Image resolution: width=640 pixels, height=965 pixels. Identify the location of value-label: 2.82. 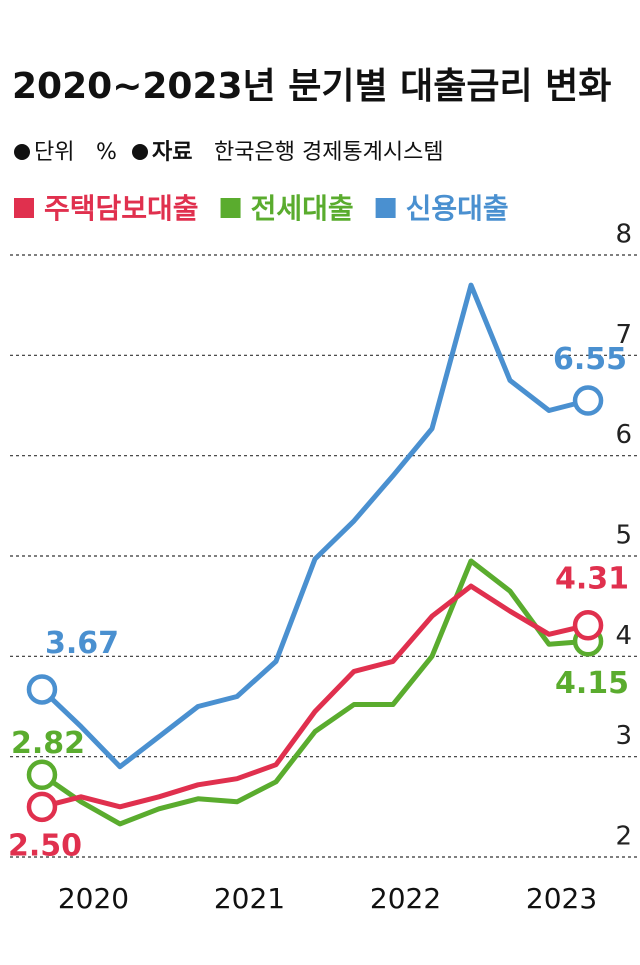
(48, 743).